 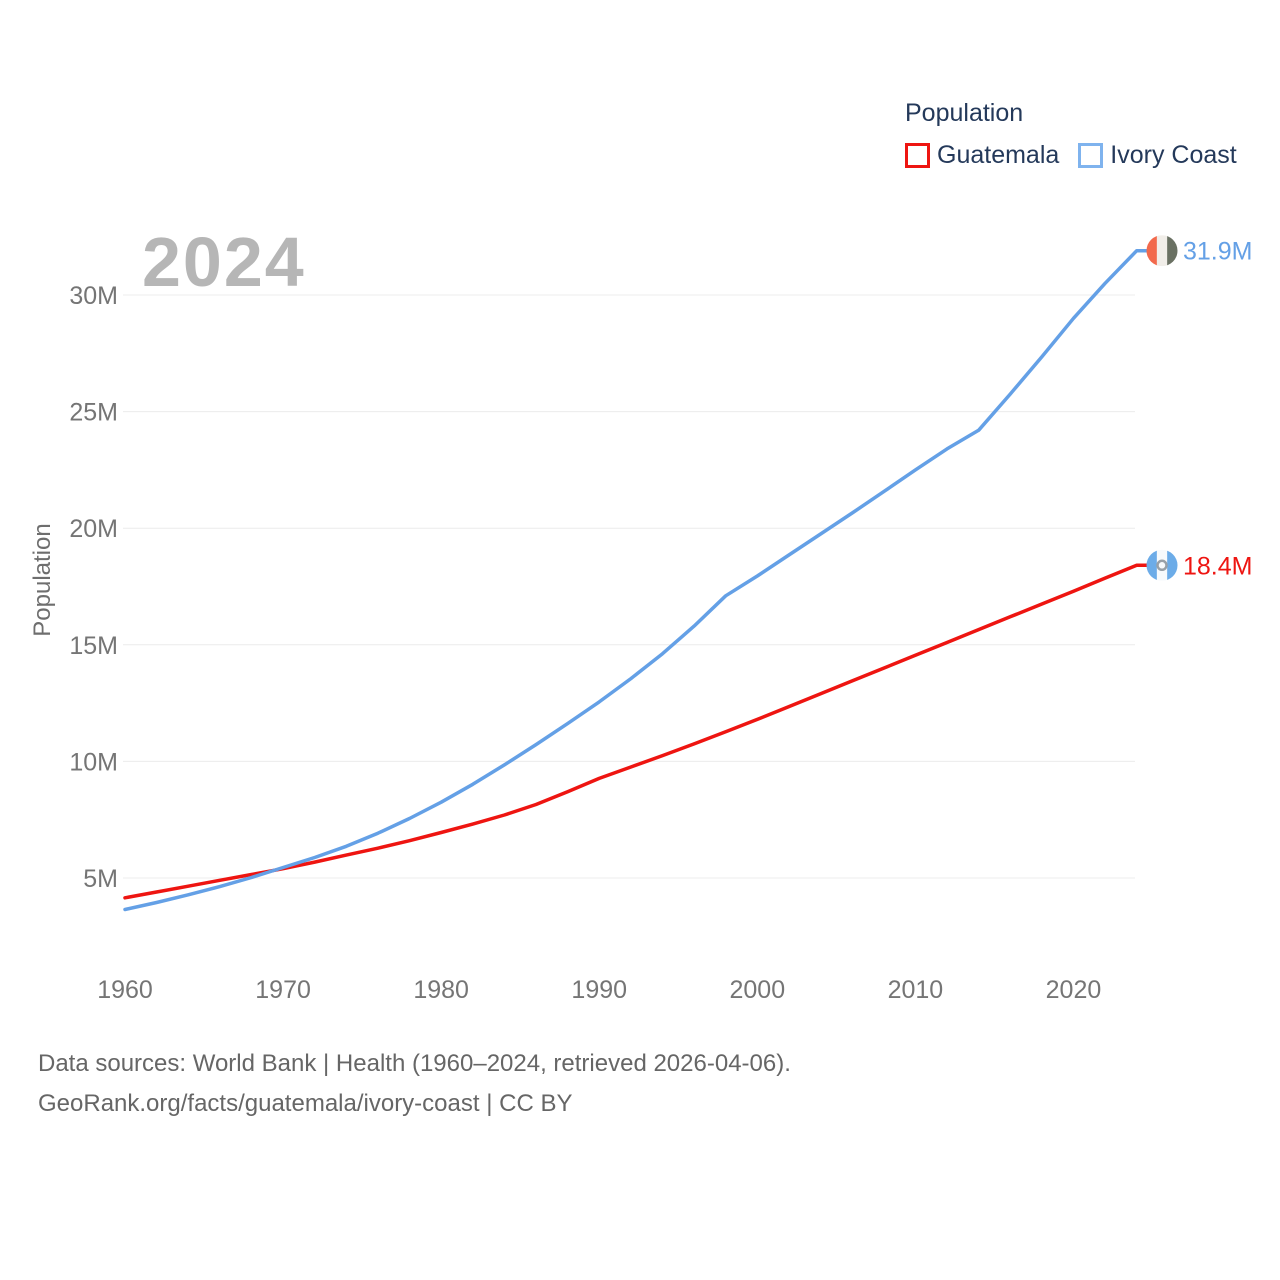 I want to click on end-value-label-guatemala: 18.4M, so click(x=1217, y=566).